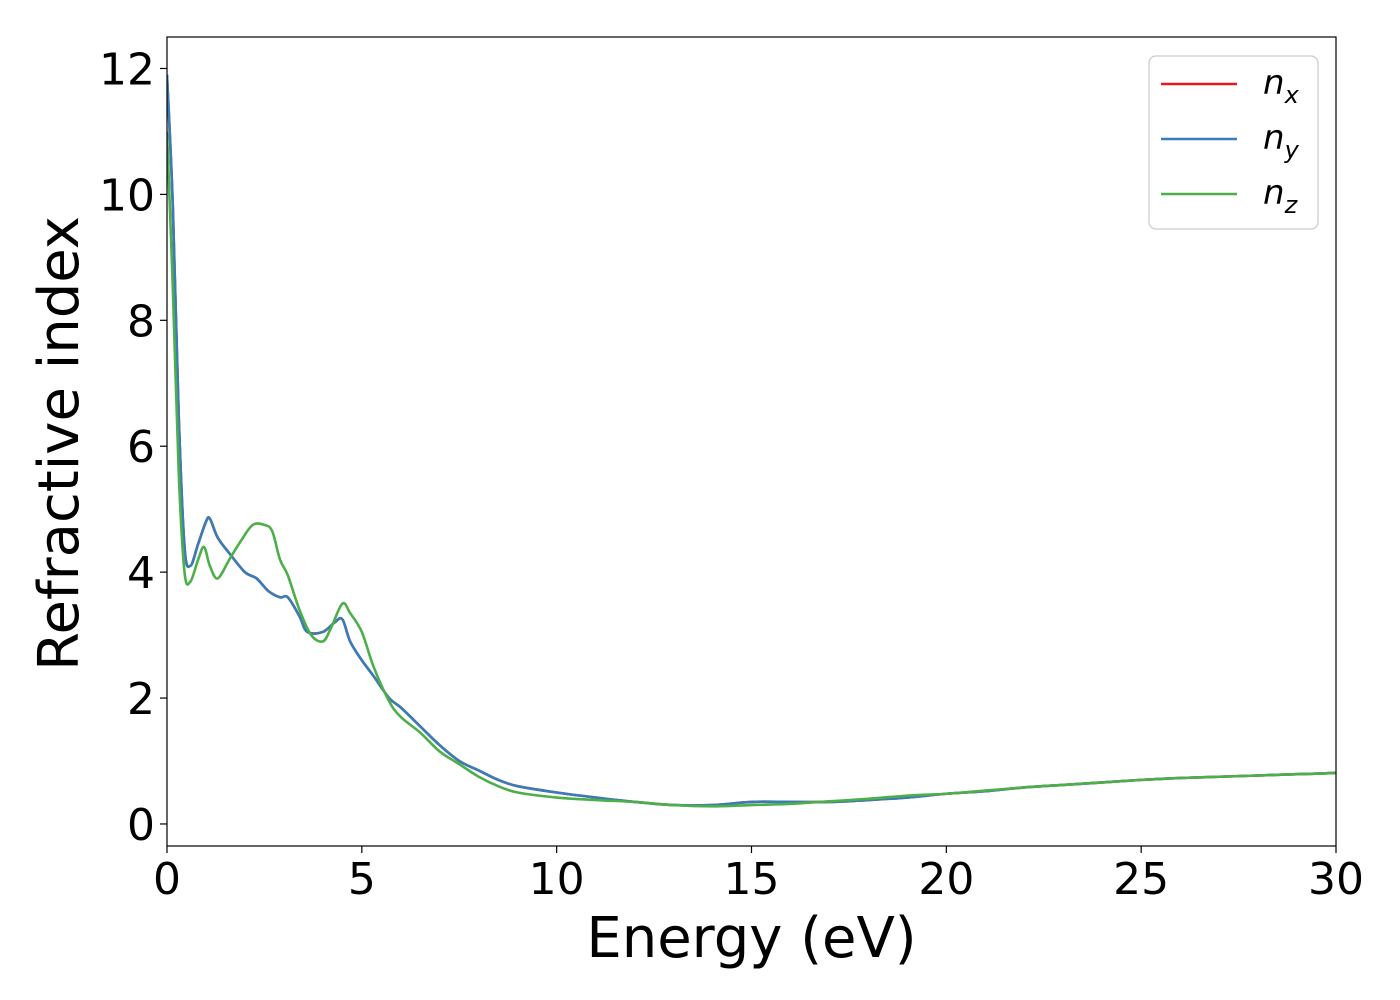  Describe the element at coordinates (946, 879) in the screenshot. I see `x-tick-label: 20` at that location.